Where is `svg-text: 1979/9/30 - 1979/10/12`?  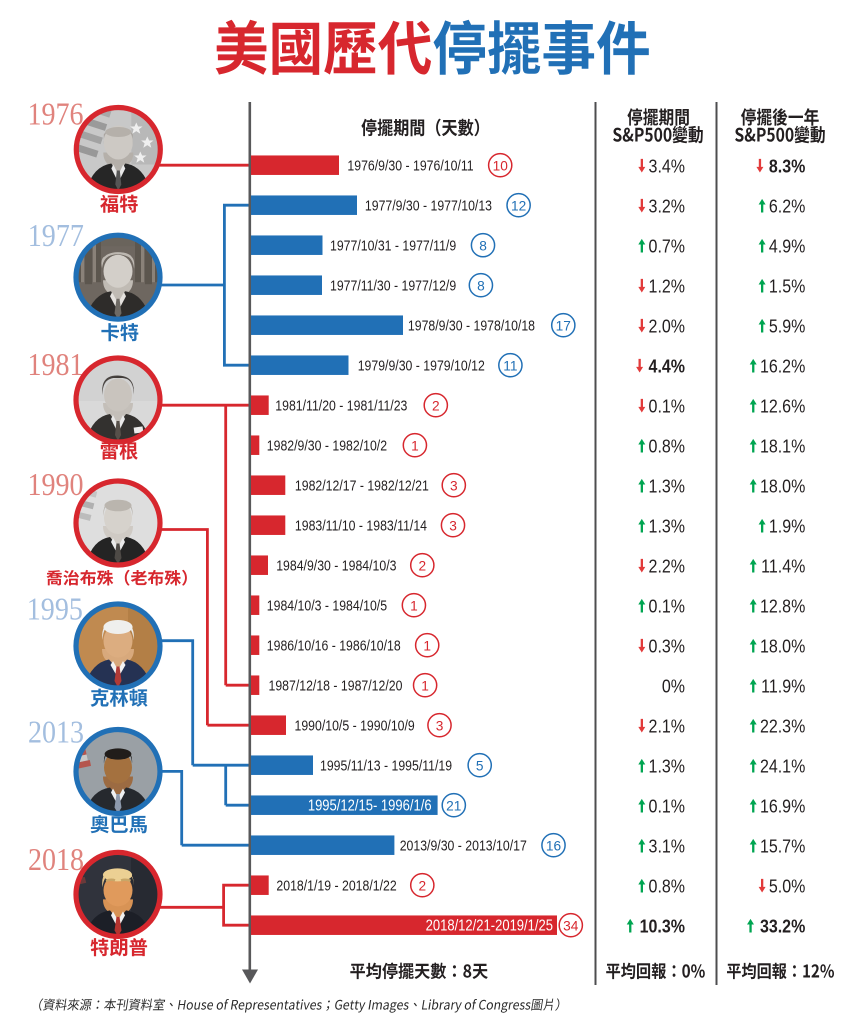 svg-text: 1979/9/30 - 1979/10/12 is located at coordinates (421, 366).